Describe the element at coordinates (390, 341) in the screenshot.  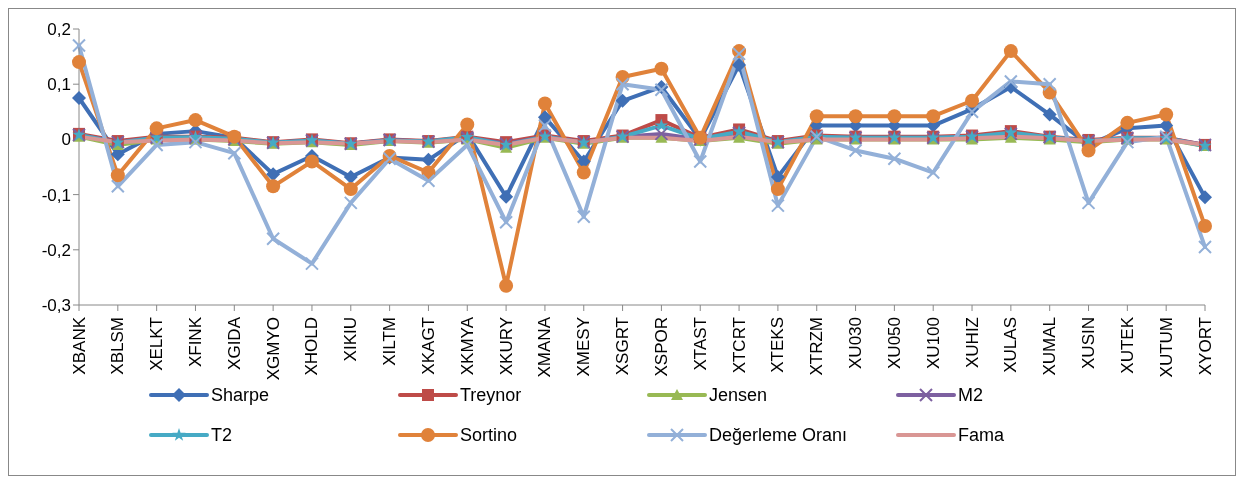
I see `x-tick-label: XILTM` at that location.